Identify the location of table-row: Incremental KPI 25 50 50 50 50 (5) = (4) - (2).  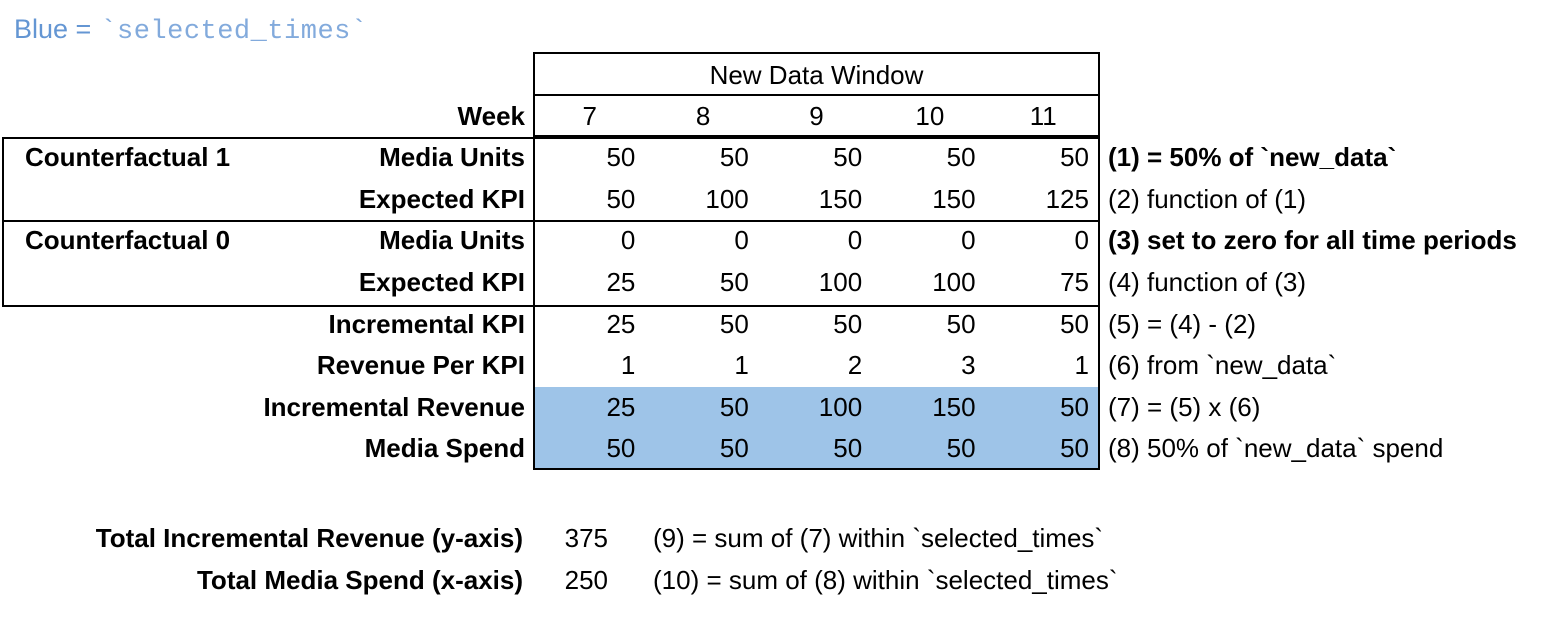
(772, 325).